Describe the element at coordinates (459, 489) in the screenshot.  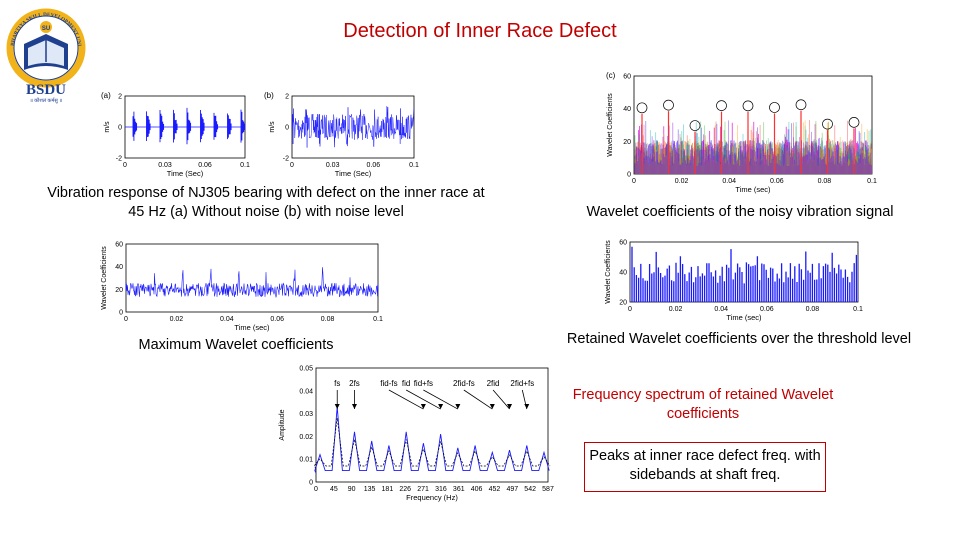
I see `x-tick-label: 361` at that location.